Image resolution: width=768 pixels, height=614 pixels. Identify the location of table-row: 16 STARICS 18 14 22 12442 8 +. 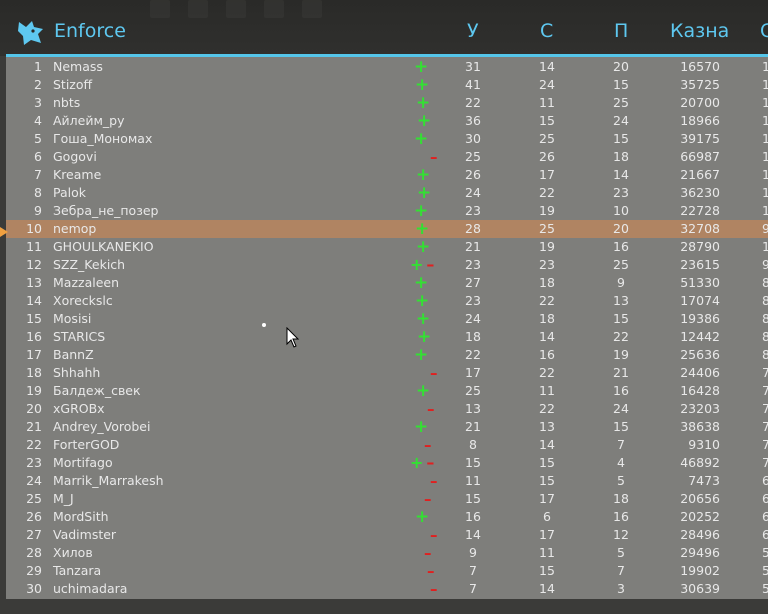
(387, 337).